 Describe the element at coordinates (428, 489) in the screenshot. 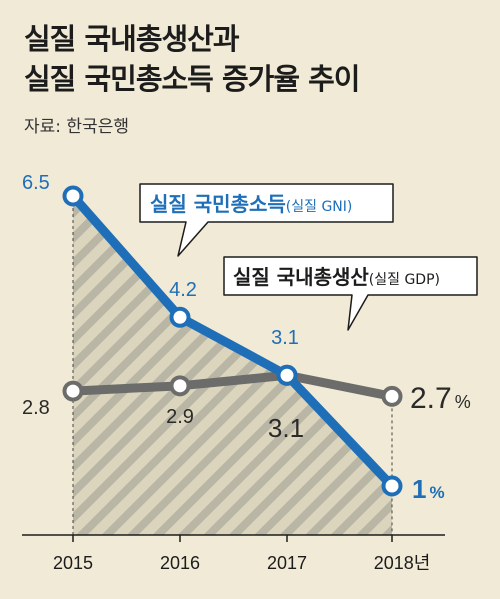

I see `gni-data-label: 1%` at that location.